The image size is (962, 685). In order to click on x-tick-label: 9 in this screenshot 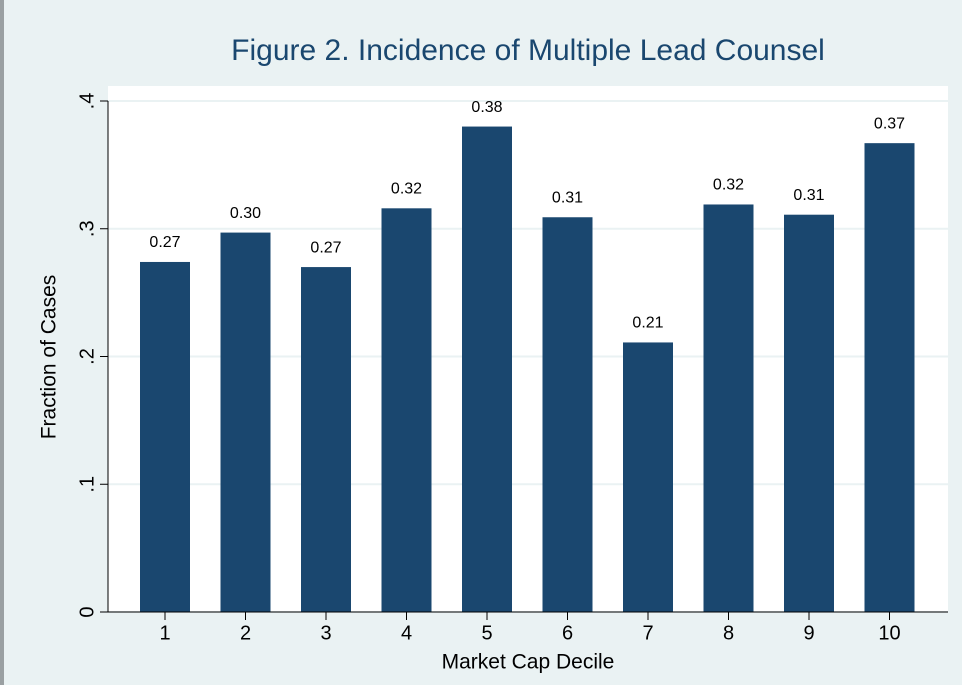, I will do `click(808, 633)`.